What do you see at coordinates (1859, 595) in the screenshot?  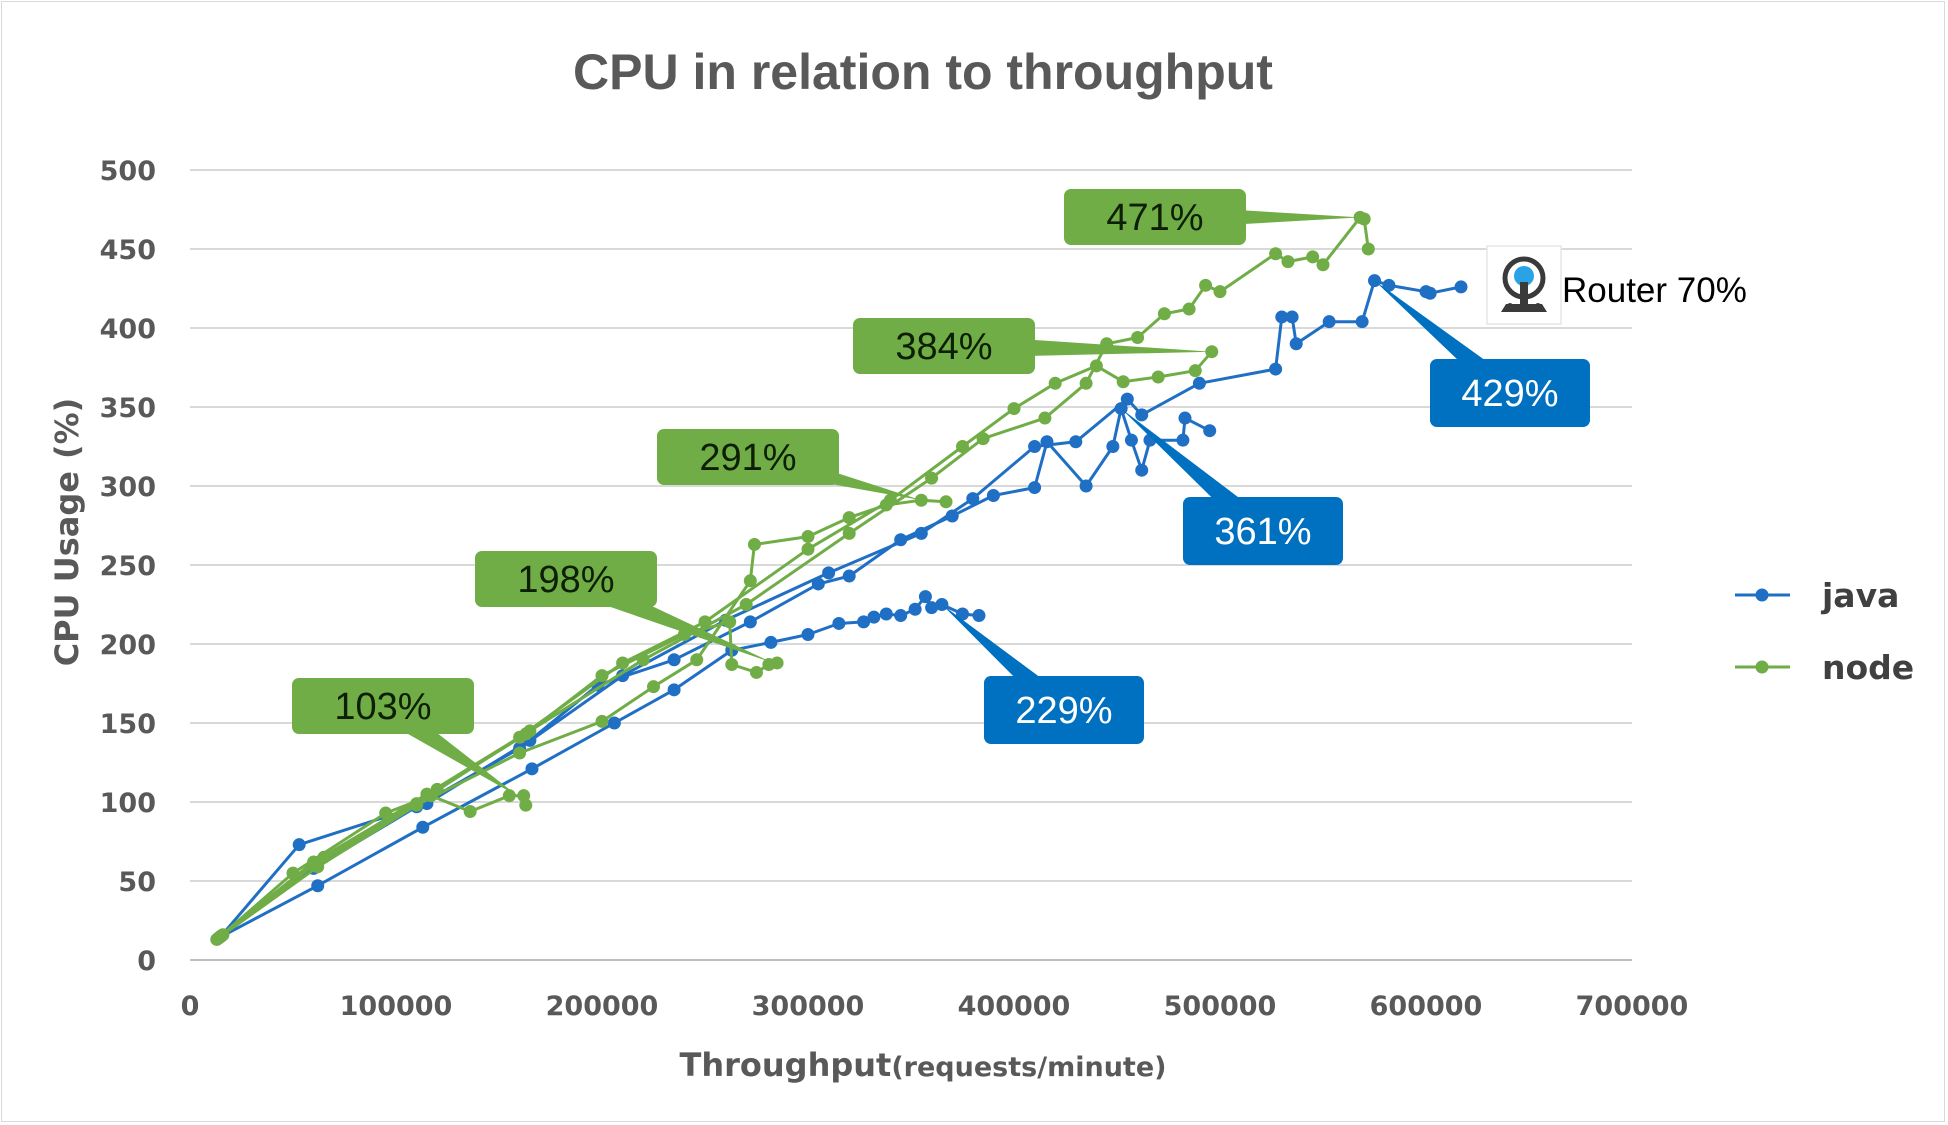 I see `legend-label: java` at bounding box center [1859, 595].